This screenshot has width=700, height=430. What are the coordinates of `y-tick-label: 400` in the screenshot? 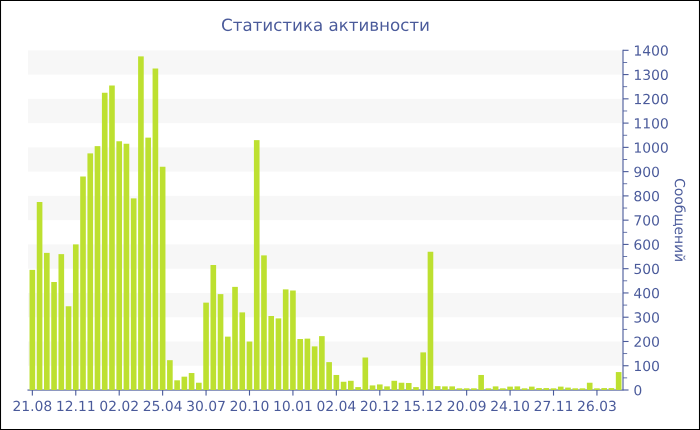 It's located at (647, 293).